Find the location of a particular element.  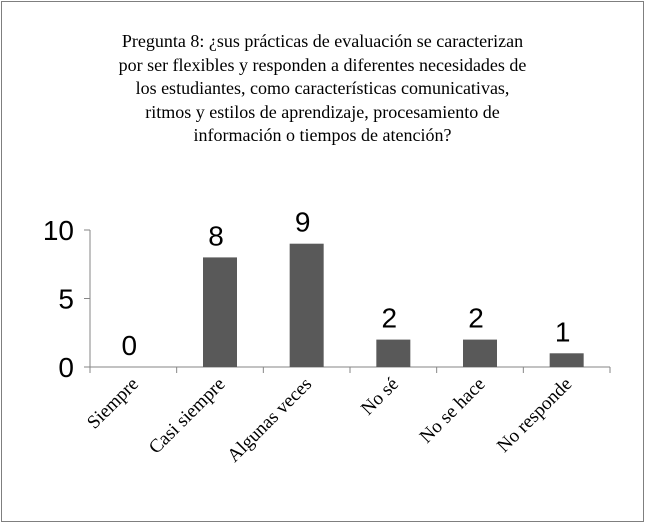

x-tick-label: No sé is located at coordinates (380, 397).